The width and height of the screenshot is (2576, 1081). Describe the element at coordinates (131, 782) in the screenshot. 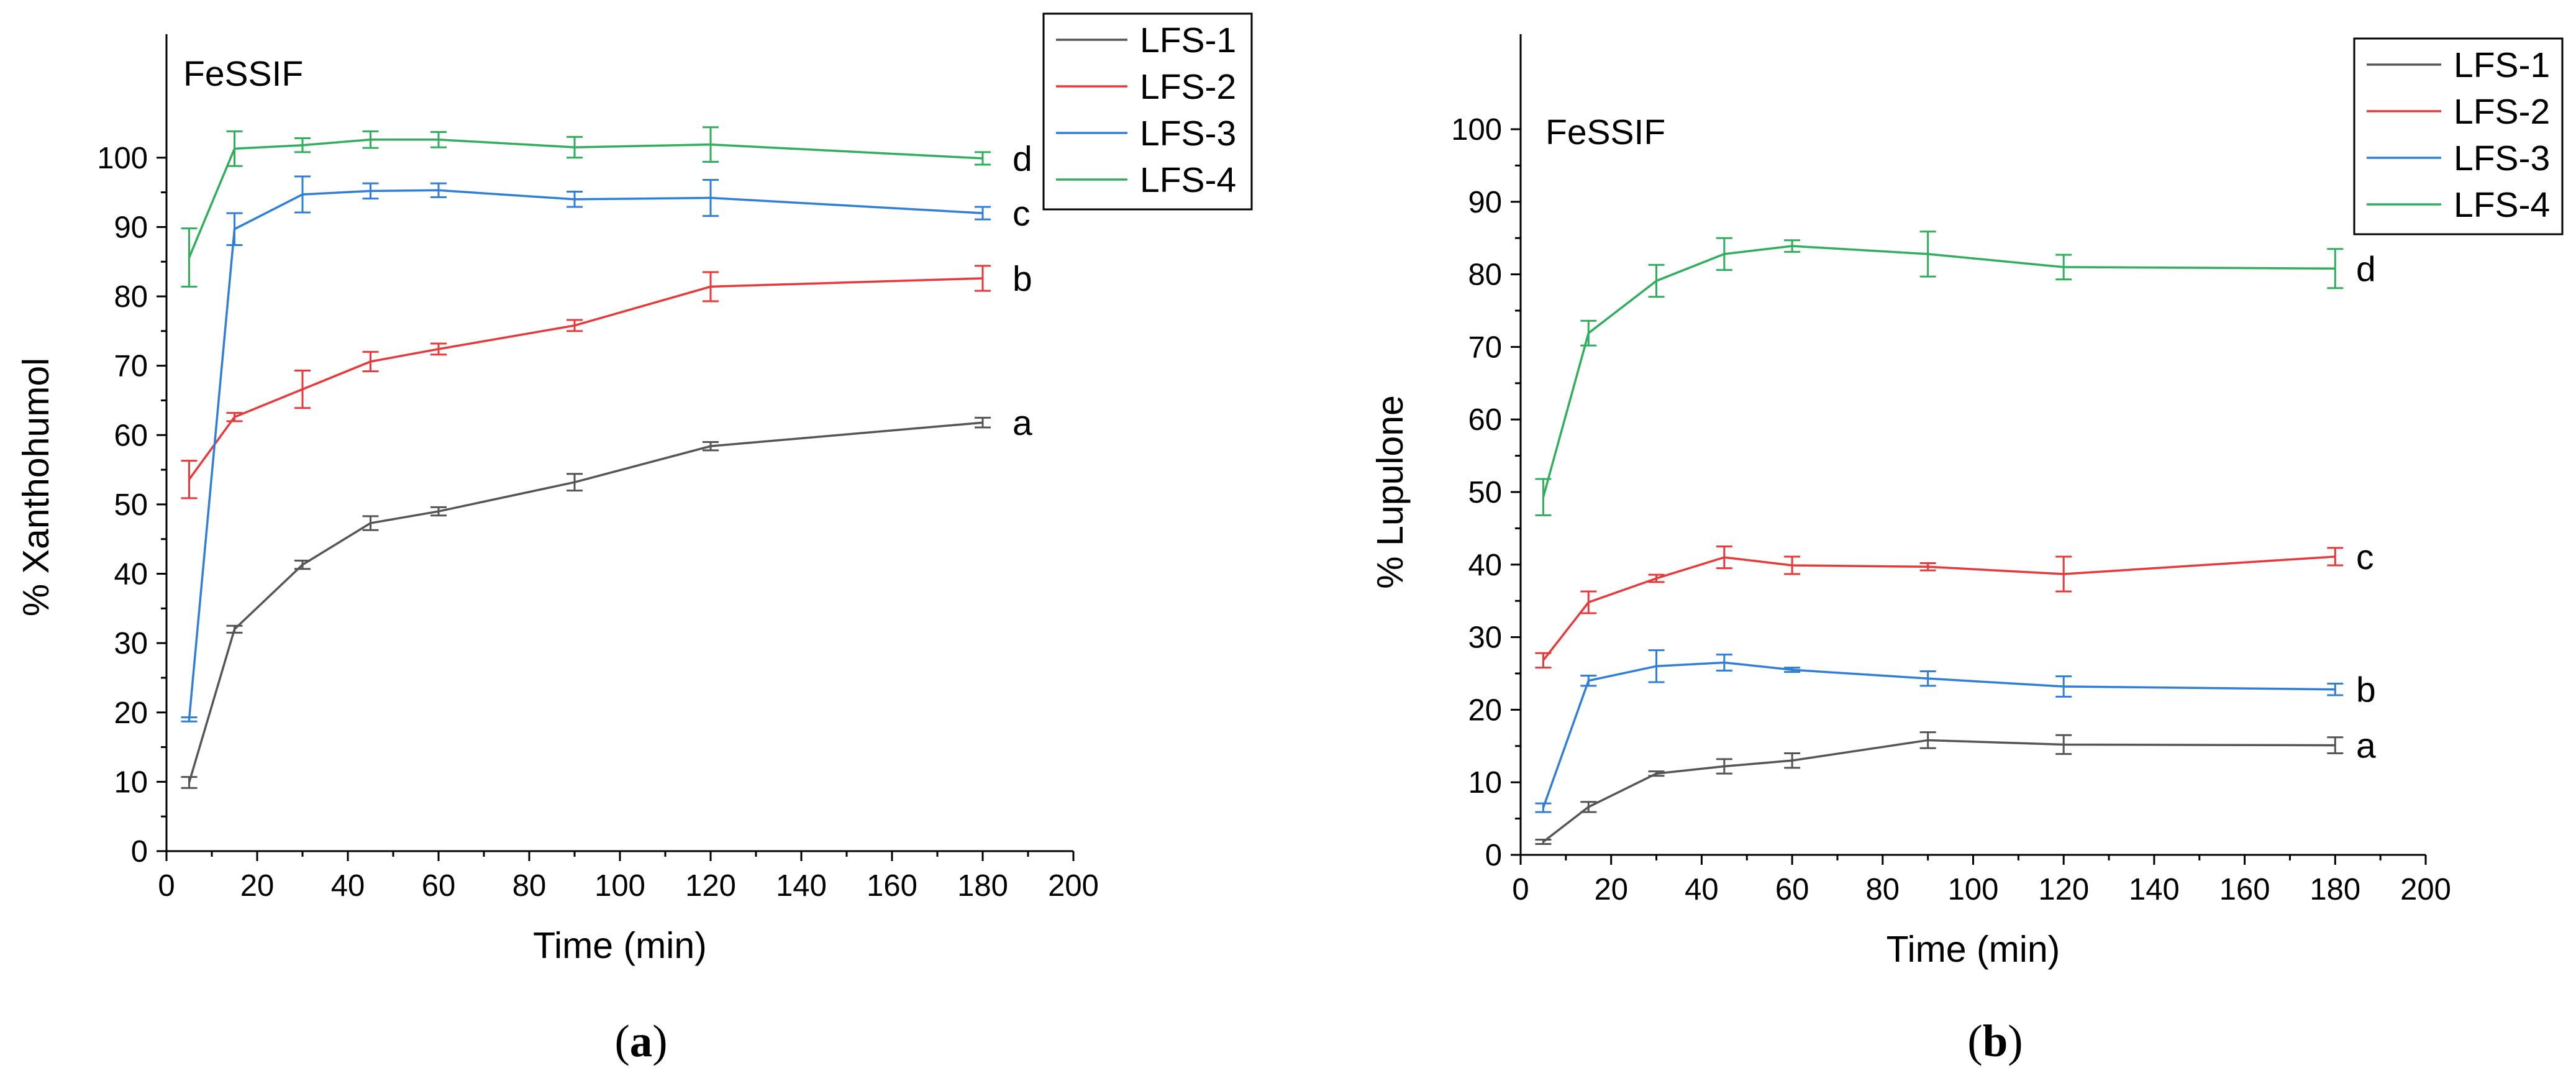

I see `y-tick-label: 10` at that location.